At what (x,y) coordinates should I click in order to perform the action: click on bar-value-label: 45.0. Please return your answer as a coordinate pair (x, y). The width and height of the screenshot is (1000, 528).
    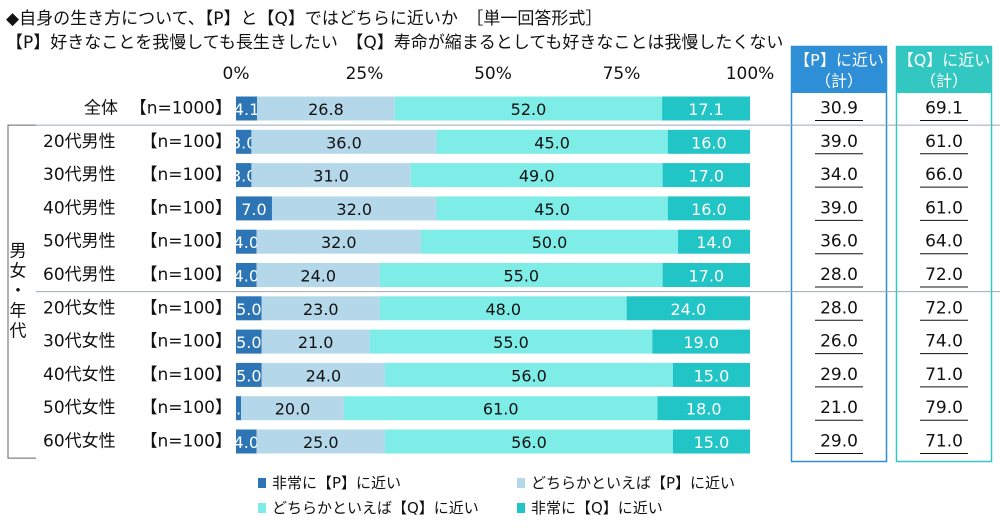
    Looking at the image, I should click on (552, 142).